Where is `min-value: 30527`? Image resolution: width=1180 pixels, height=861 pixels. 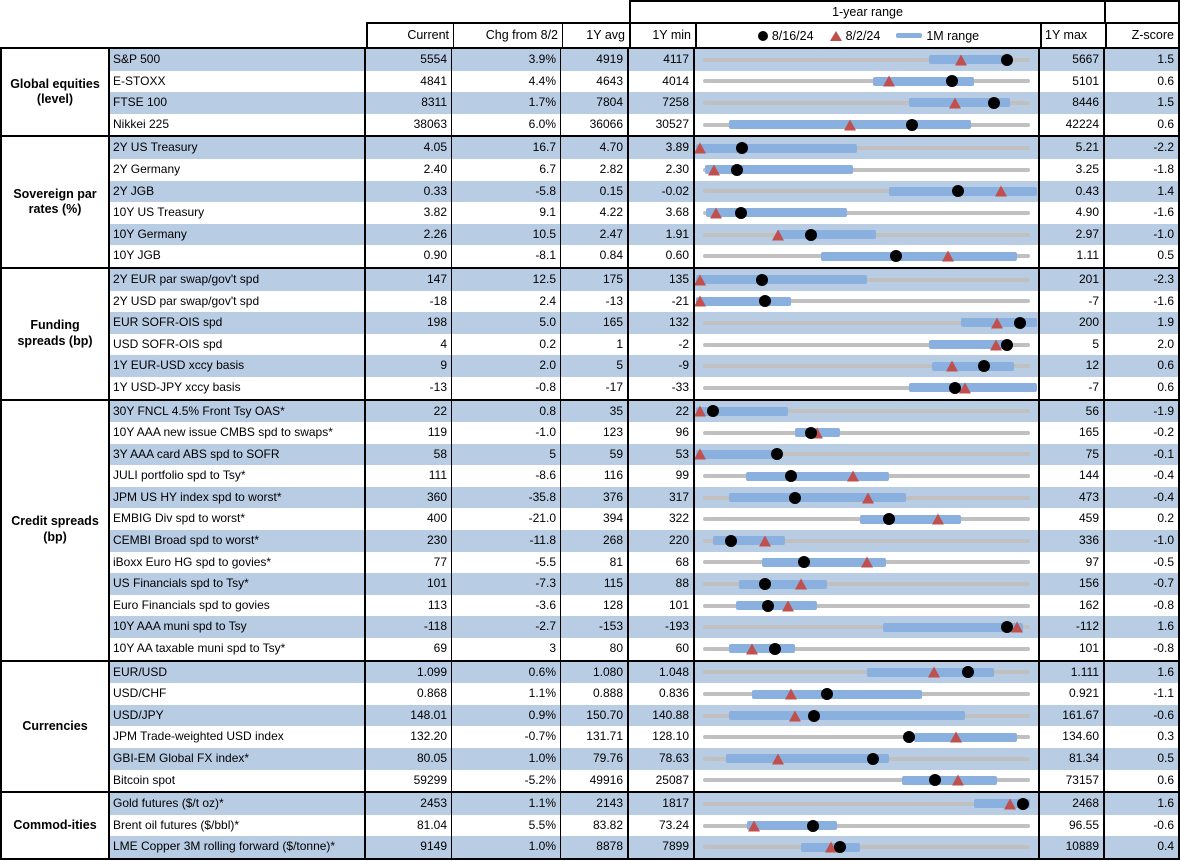
min-value: 30527 is located at coordinates (660, 124).